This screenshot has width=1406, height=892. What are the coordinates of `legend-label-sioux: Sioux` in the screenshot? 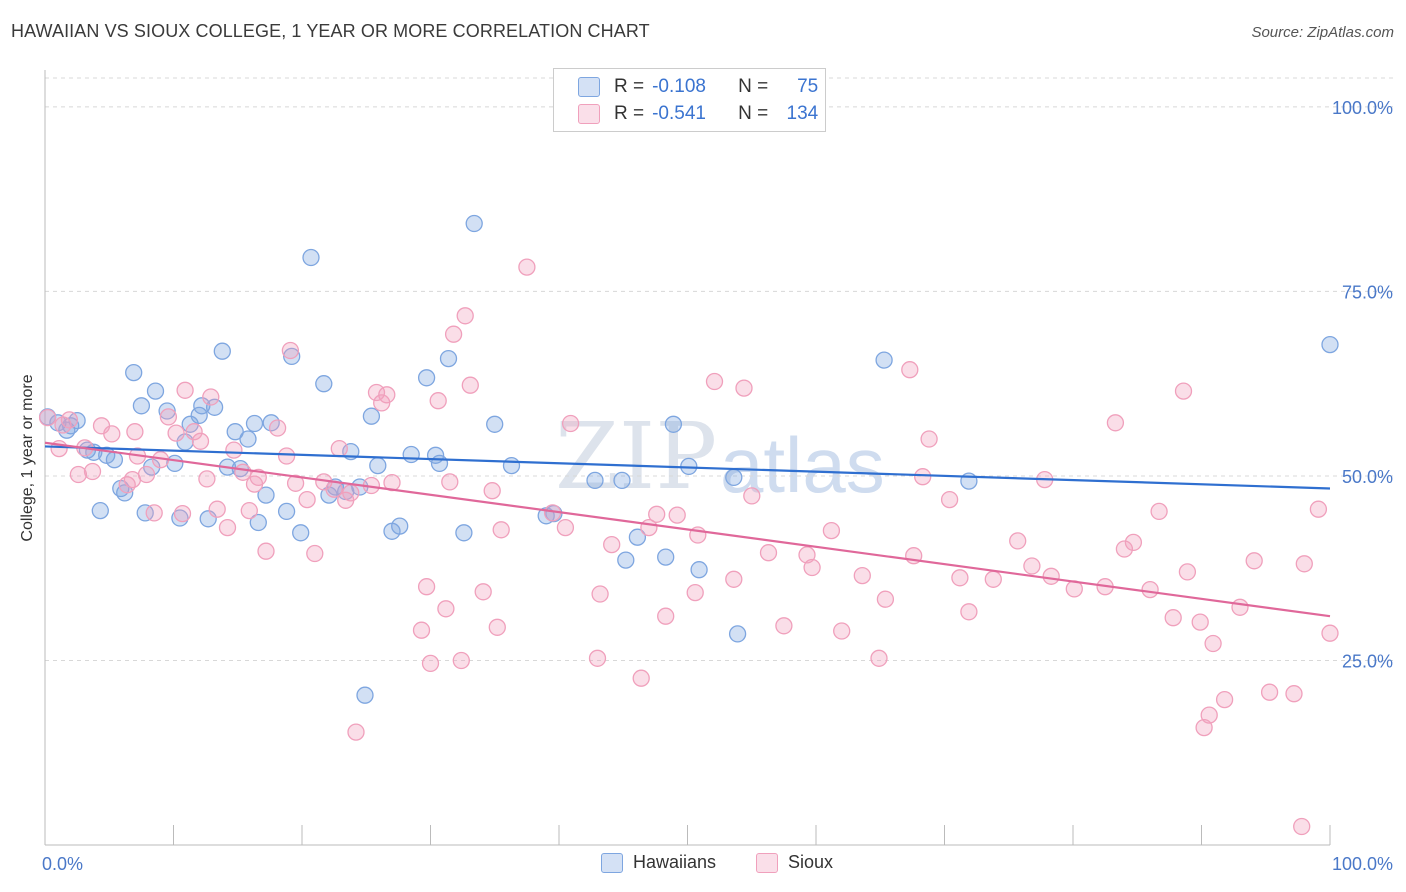 It's located at (811, 862).